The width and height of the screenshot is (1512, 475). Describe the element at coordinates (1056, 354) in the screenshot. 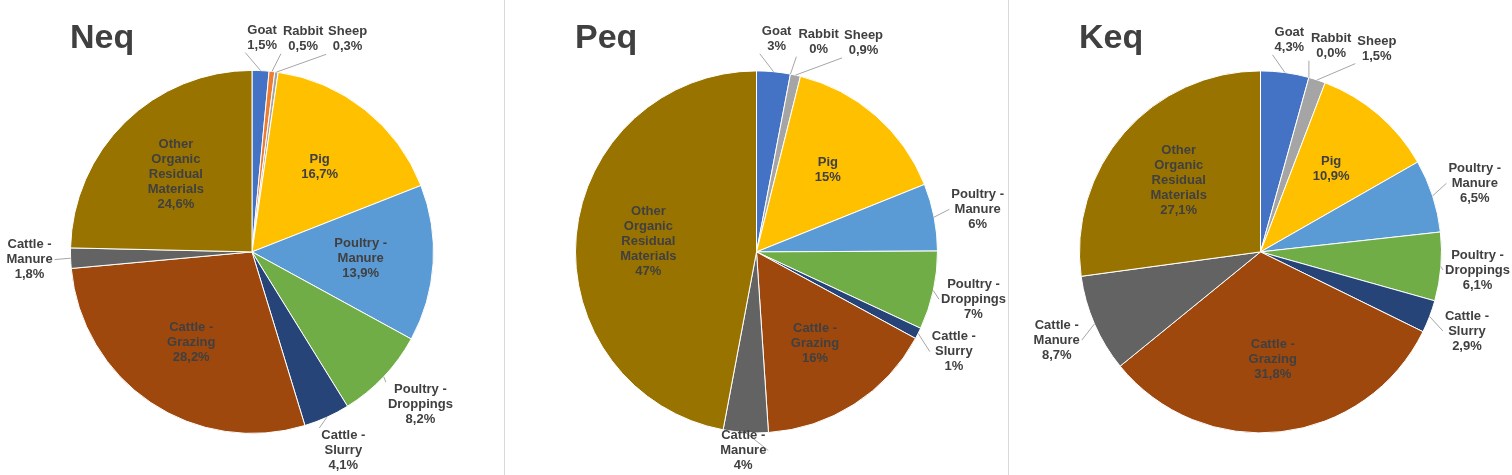

I see `data-label: 8,7%` at that location.